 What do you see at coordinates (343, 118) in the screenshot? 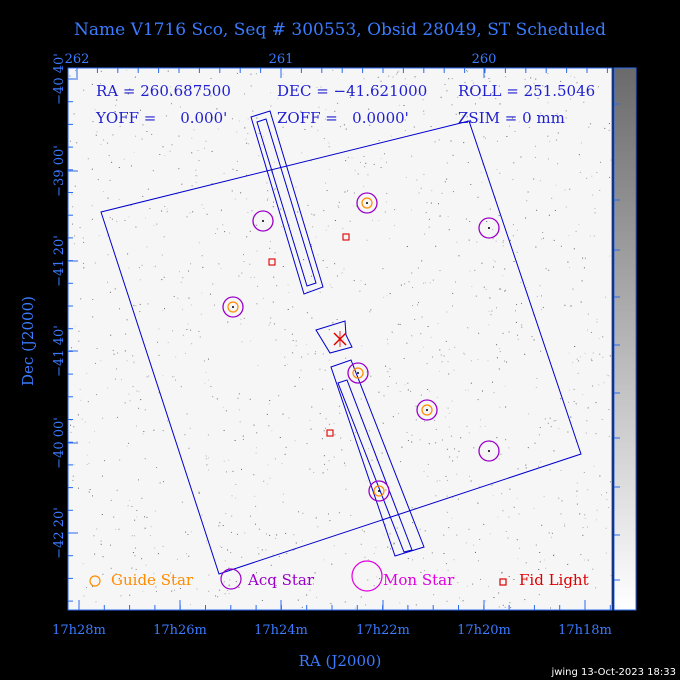
I see `zoff-readout: ZOFF = 0.0000'` at bounding box center [343, 118].